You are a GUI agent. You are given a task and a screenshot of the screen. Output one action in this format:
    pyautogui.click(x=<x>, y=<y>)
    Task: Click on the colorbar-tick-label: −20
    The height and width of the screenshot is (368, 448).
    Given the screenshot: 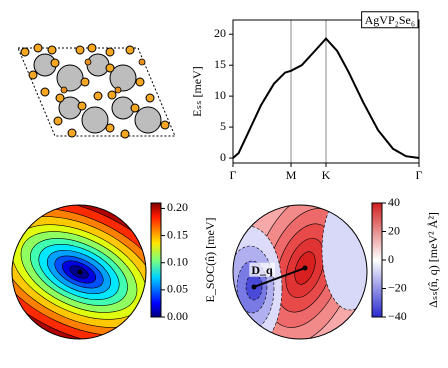 What is the action you would take?
    pyautogui.click(x=397, y=287)
    